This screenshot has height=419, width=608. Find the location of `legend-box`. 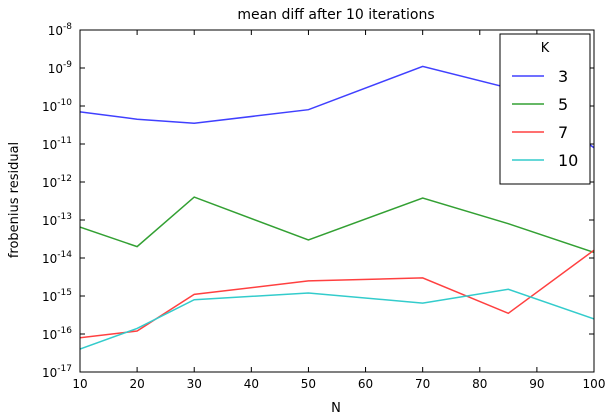

legend-box is located at coordinates (545, 109).